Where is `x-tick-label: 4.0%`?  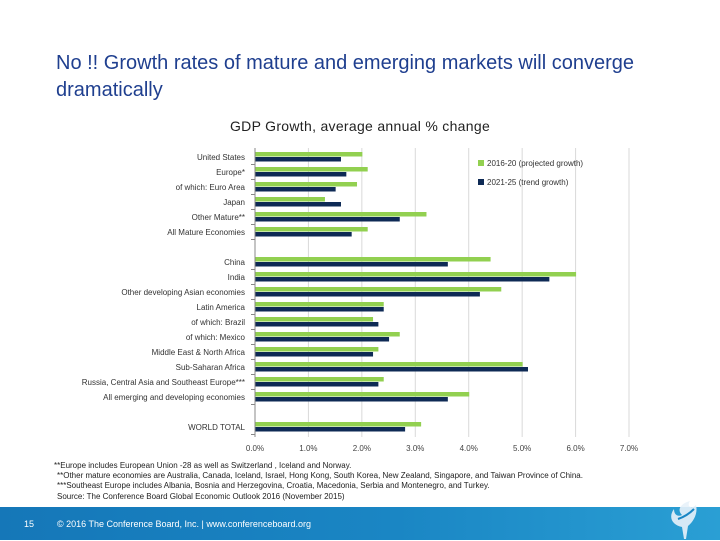 x-tick-label: 4.0% is located at coordinates (469, 448).